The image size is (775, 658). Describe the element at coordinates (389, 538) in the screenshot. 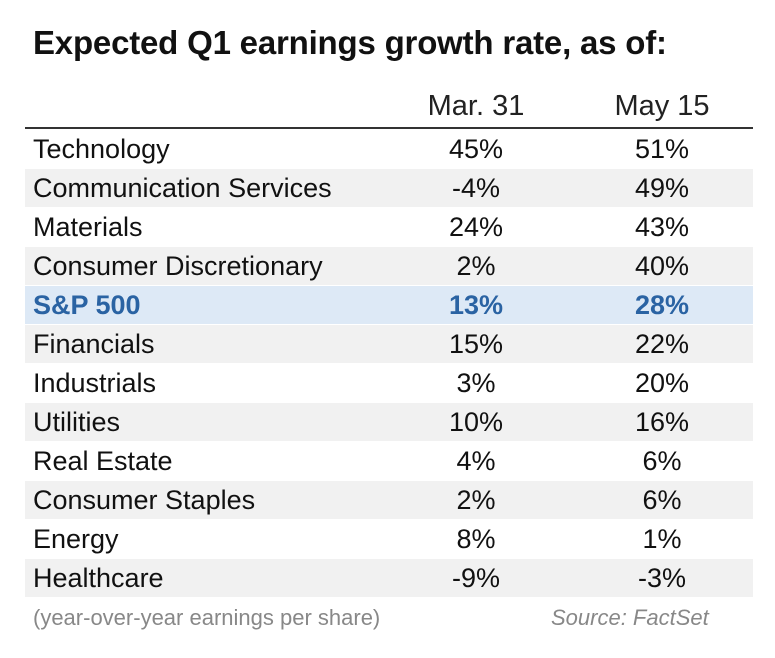

I see `table-row: Energy 8% 1%` at that location.